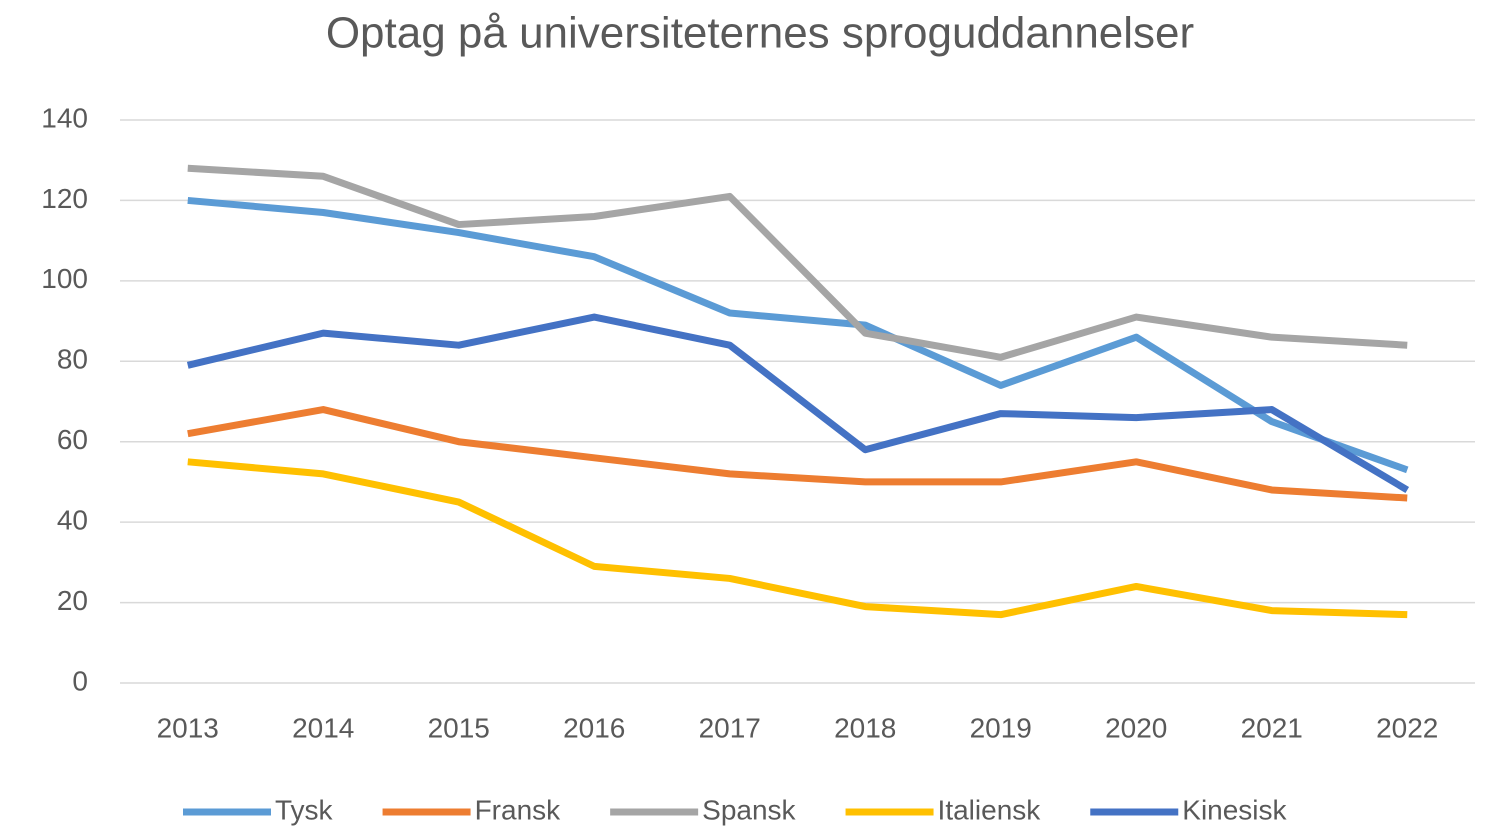 The image size is (1486, 830). I want to click on x-tick-label: 2022, so click(1407, 727).